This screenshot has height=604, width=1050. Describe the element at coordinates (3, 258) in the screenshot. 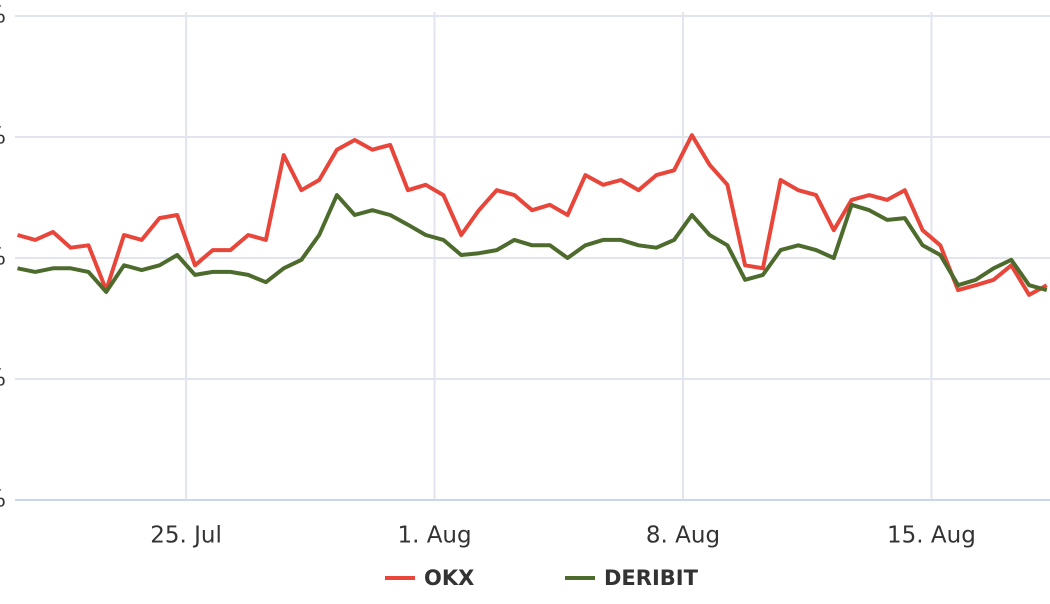

I see `y-tick-label: 40%` at that location.